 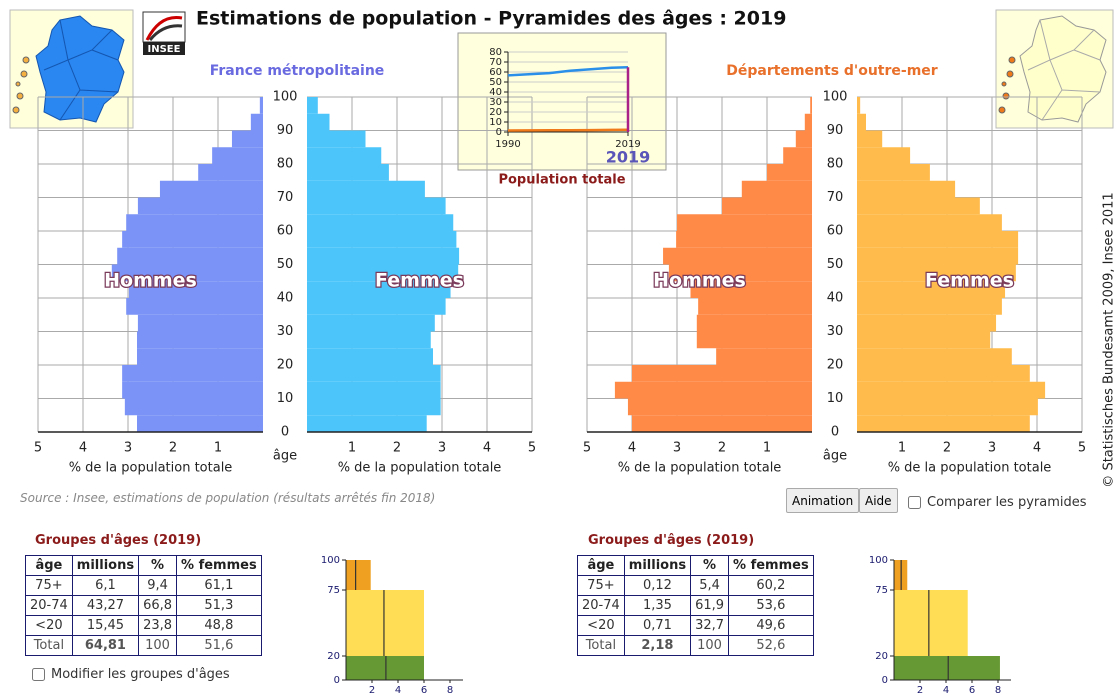 What do you see at coordinates (285, 331) in the screenshot?
I see `age-tick-label: 30` at bounding box center [285, 331].